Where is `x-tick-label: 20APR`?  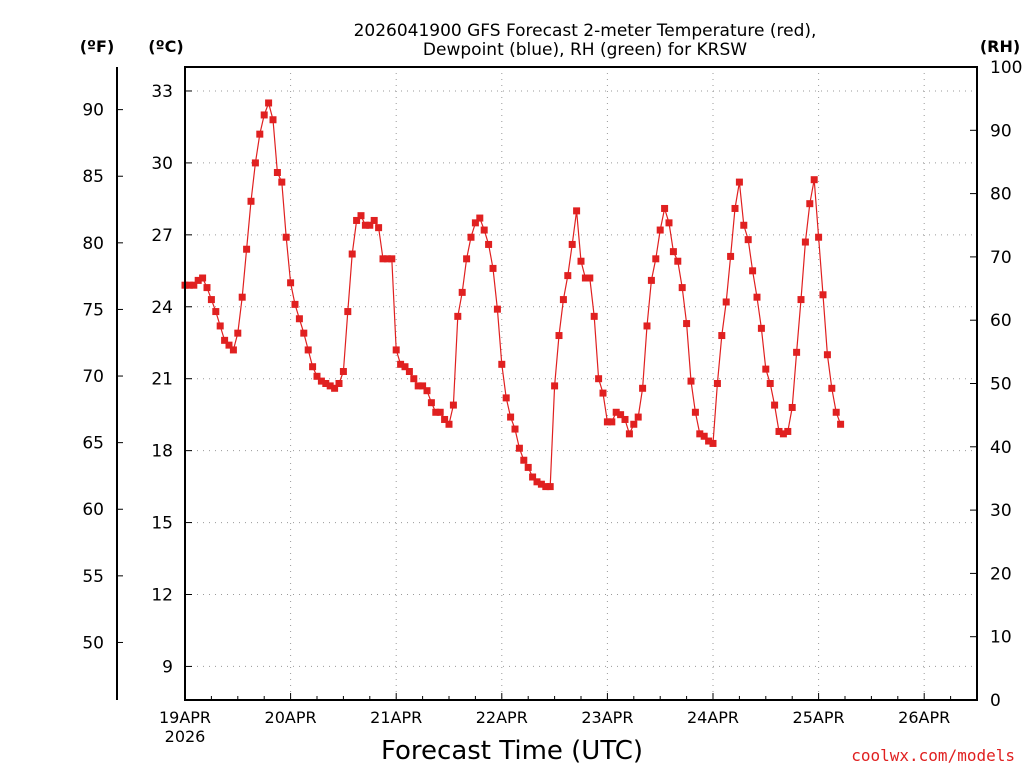
x-tick-label: 20APR is located at coordinates (291, 717).